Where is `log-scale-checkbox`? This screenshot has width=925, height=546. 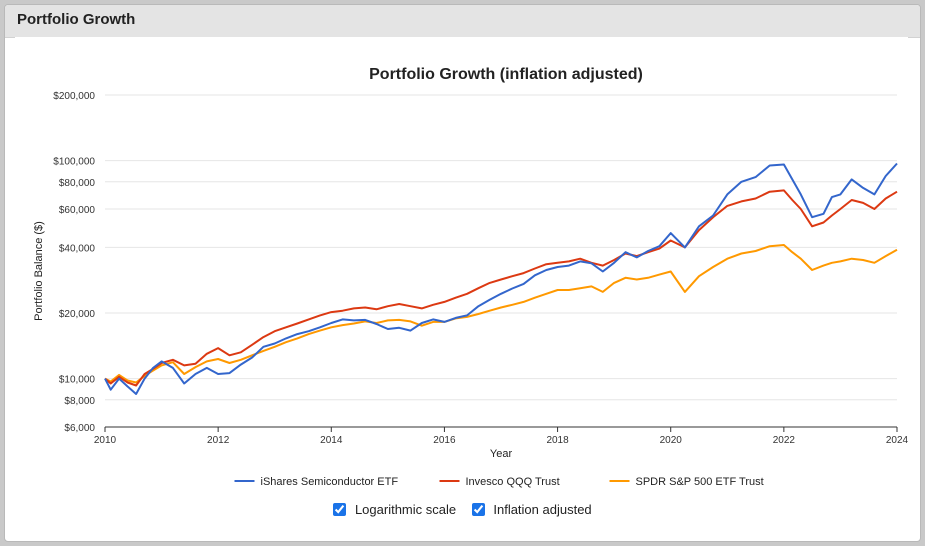
log-scale-checkbox is located at coordinates (340, 510).